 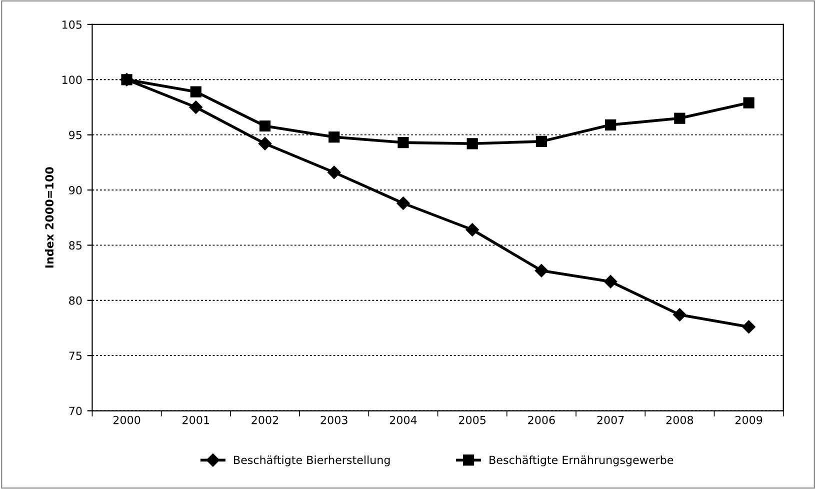 What do you see at coordinates (748, 420) in the screenshot?
I see `x-tick-label: 2009` at bounding box center [748, 420].